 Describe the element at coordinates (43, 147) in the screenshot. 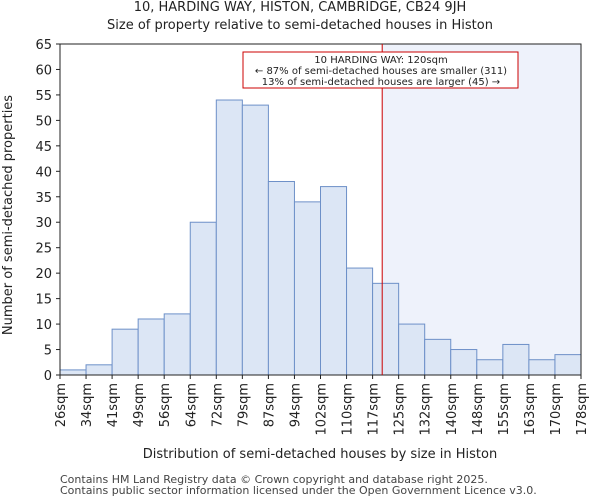

I see `y-tick-label: 45` at that location.